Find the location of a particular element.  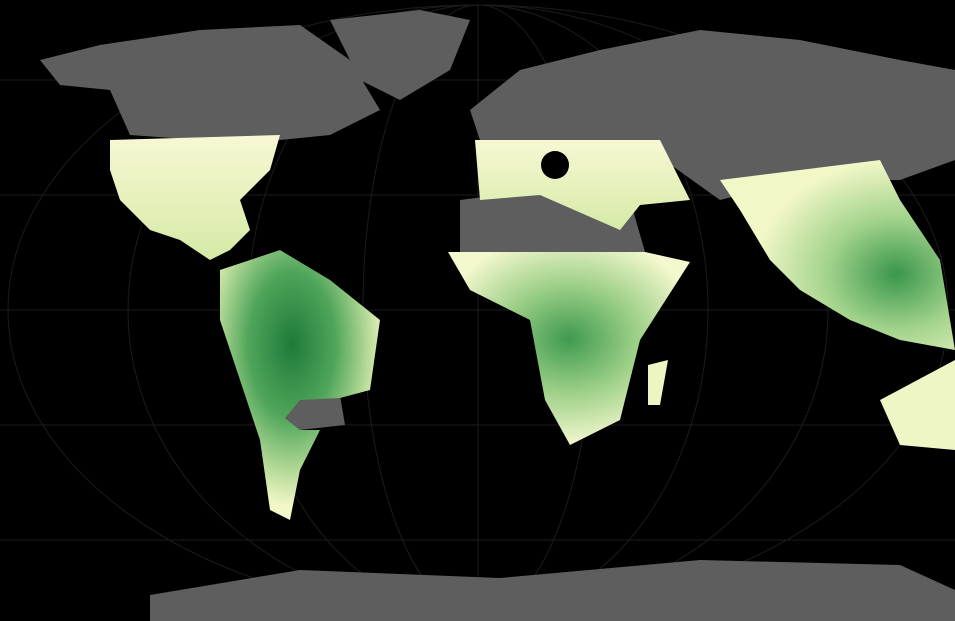

inland-sea is located at coordinates (555, 165).